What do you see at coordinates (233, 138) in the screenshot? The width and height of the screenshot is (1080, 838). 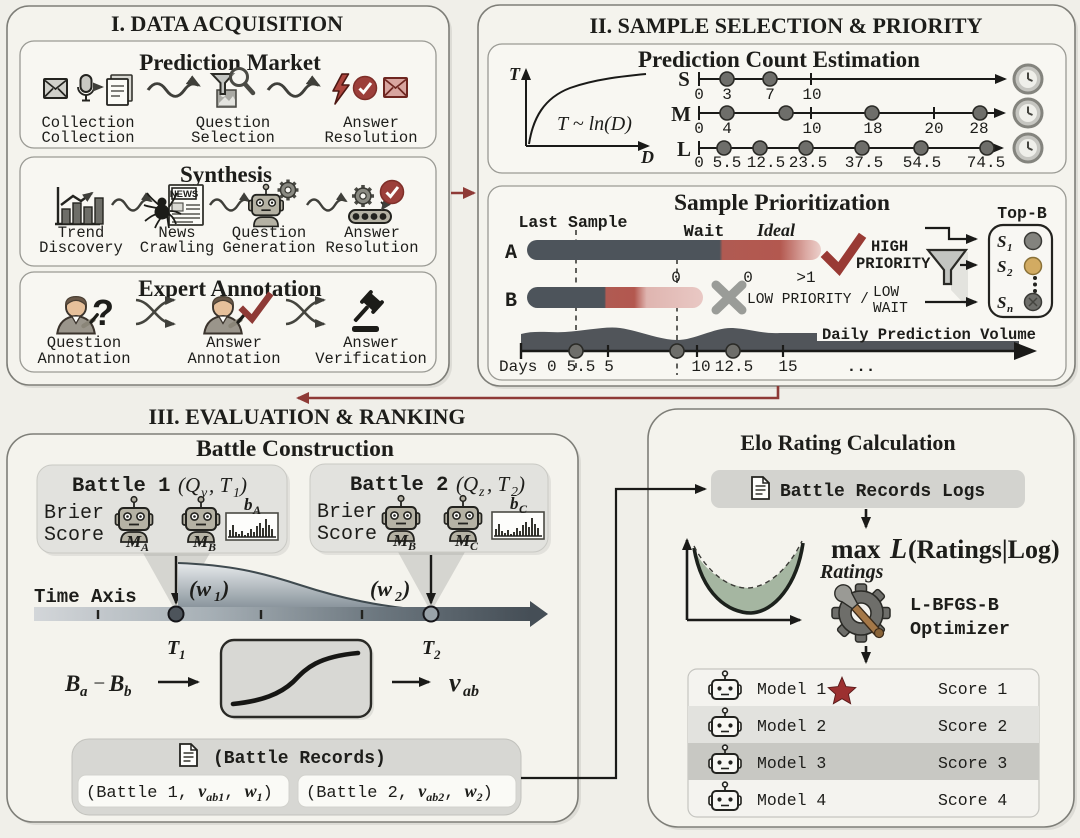 I see `svg-text: Selection` at bounding box center [233, 138].